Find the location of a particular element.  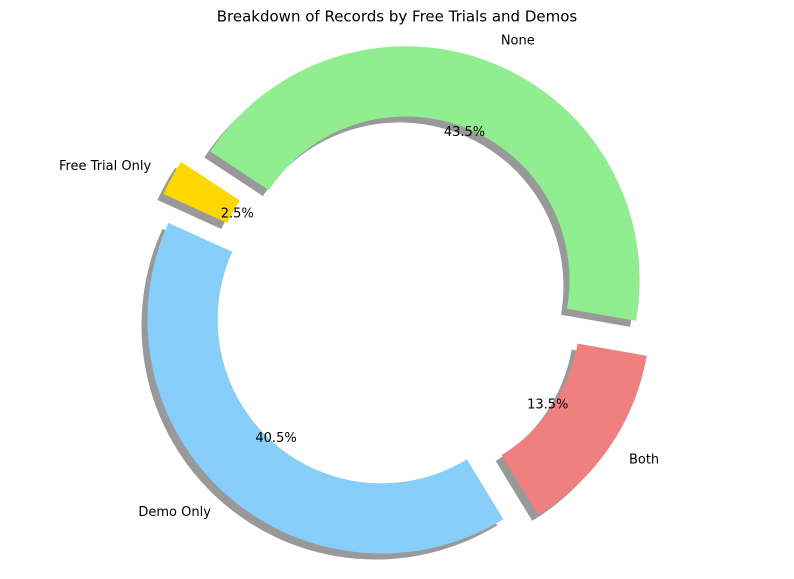

value-label: 43.5% is located at coordinates (464, 132).